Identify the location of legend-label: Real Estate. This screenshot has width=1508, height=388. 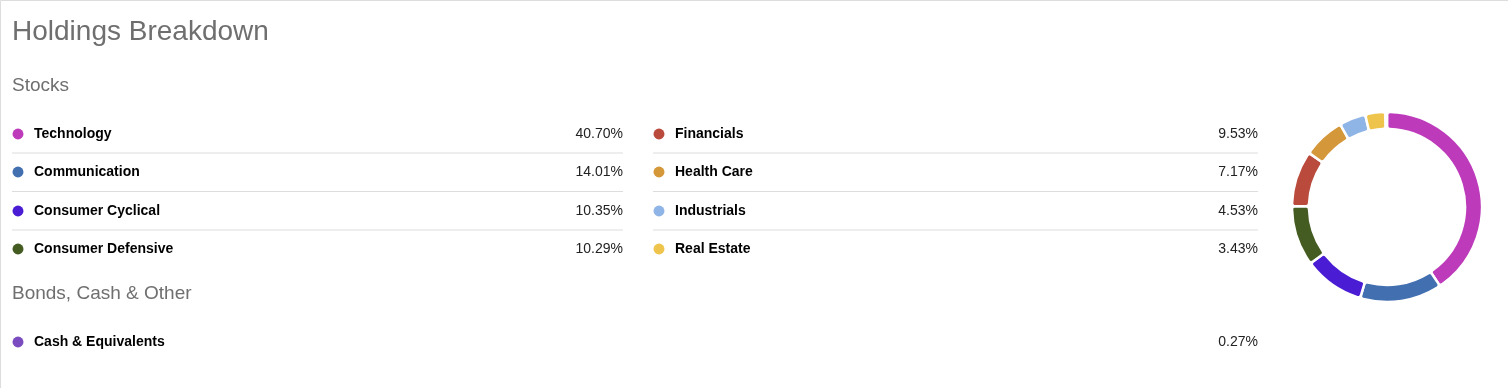
(713, 248).